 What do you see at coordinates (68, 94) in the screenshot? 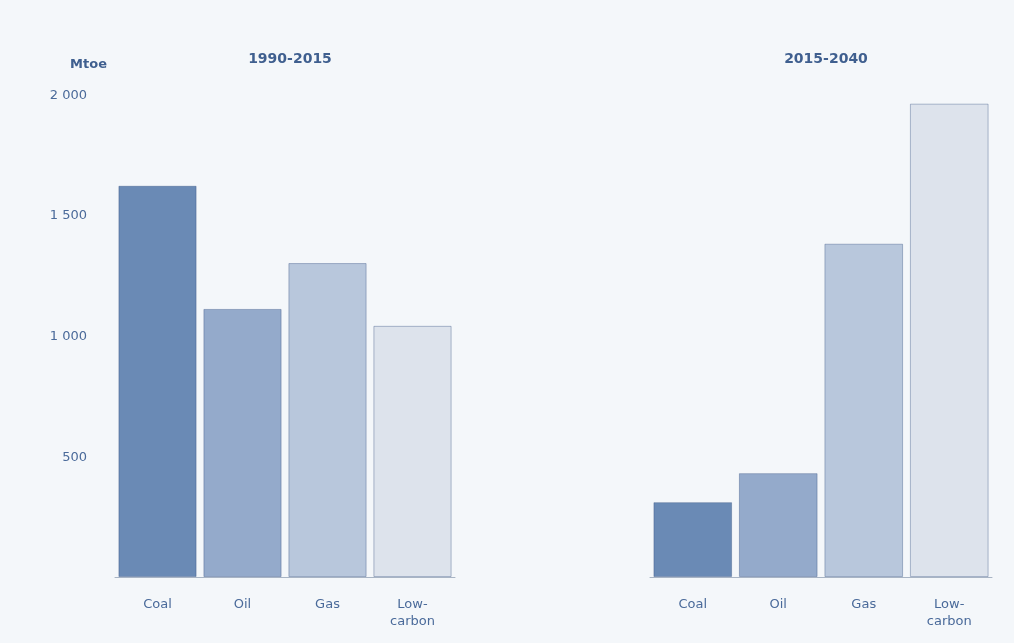
I see `y-tick-label: 2 000` at bounding box center [68, 94].